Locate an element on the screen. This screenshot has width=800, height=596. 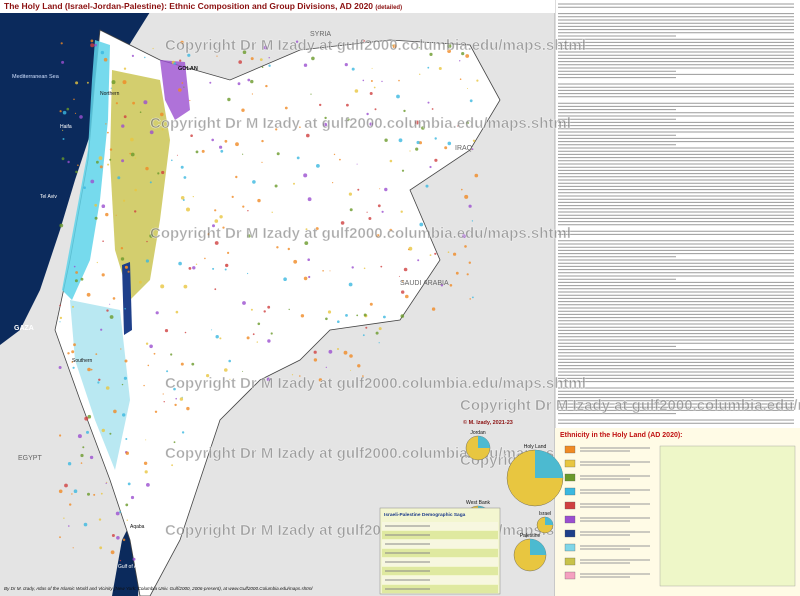
southern-region is located at coordinates (100, 385).